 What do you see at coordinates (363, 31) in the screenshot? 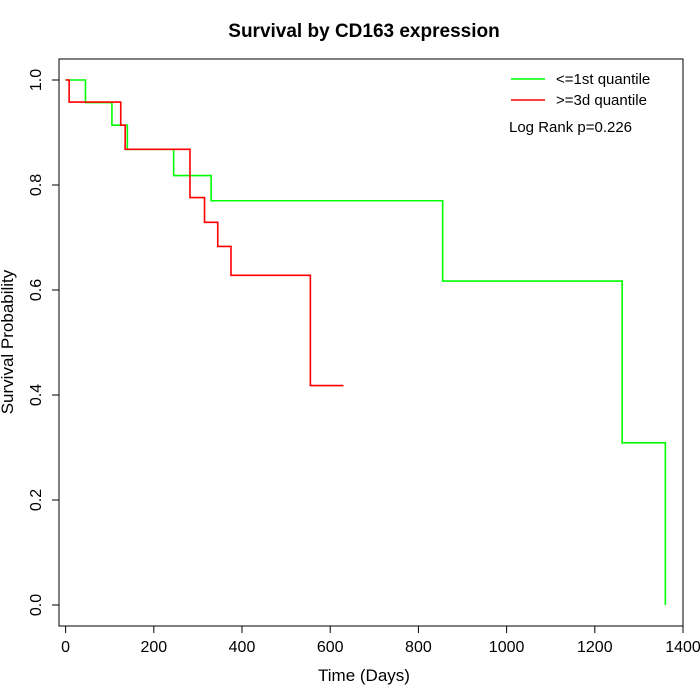
I see `chart-title: Survival by CD163 expression` at bounding box center [363, 31].